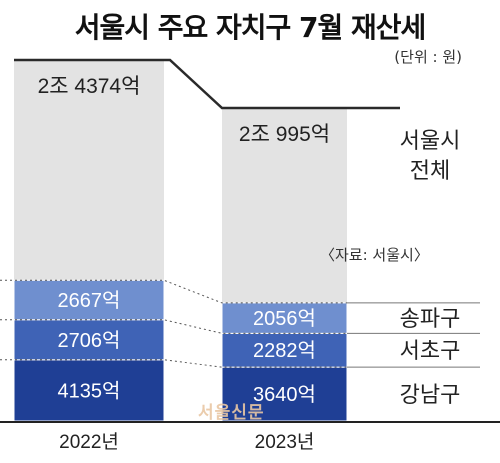  I want to click on source-label: 〈자료: 서울시〉, so click(374, 255).